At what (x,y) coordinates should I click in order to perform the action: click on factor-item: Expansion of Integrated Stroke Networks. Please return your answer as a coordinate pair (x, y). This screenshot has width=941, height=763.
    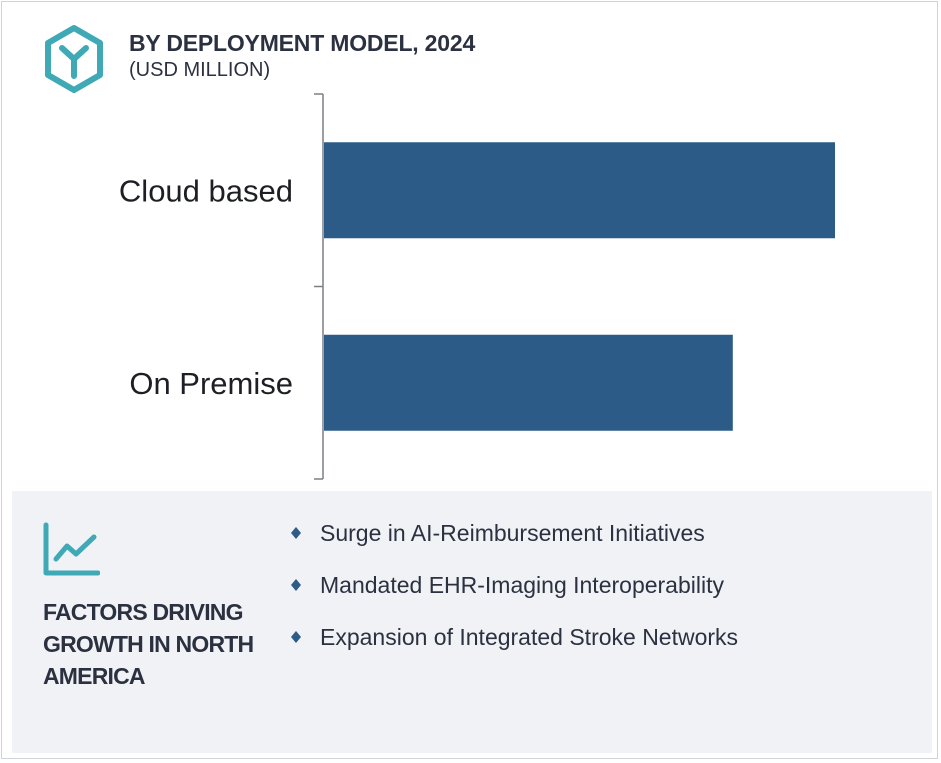
    Looking at the image, I should click on (513, 648).